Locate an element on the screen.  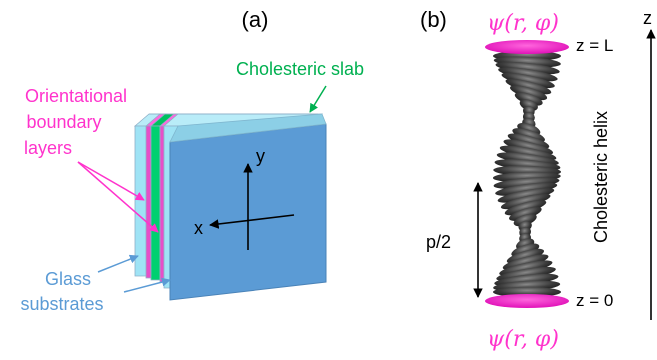
psi-top-label: ψ(r, φ) is located at coordinates (523, 23).